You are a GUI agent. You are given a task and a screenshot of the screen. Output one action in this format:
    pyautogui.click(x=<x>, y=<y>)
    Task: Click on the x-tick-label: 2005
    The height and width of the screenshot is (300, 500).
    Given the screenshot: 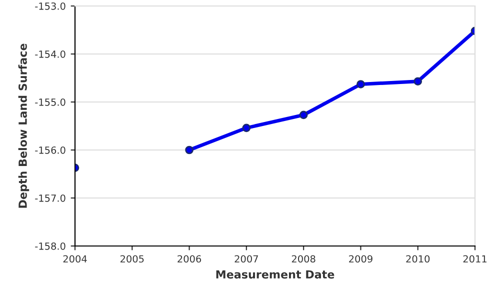 What is the action you would take?
    pyautogui.click(x=132, y=259)
    